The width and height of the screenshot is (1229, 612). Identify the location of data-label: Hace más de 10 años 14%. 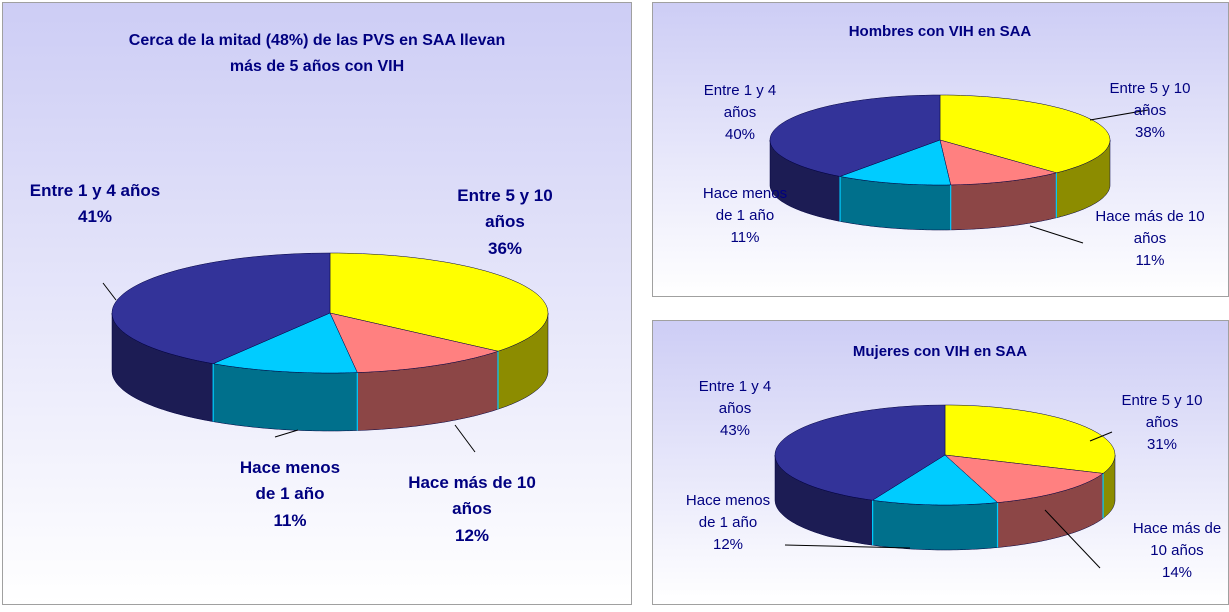
(1177, 550).